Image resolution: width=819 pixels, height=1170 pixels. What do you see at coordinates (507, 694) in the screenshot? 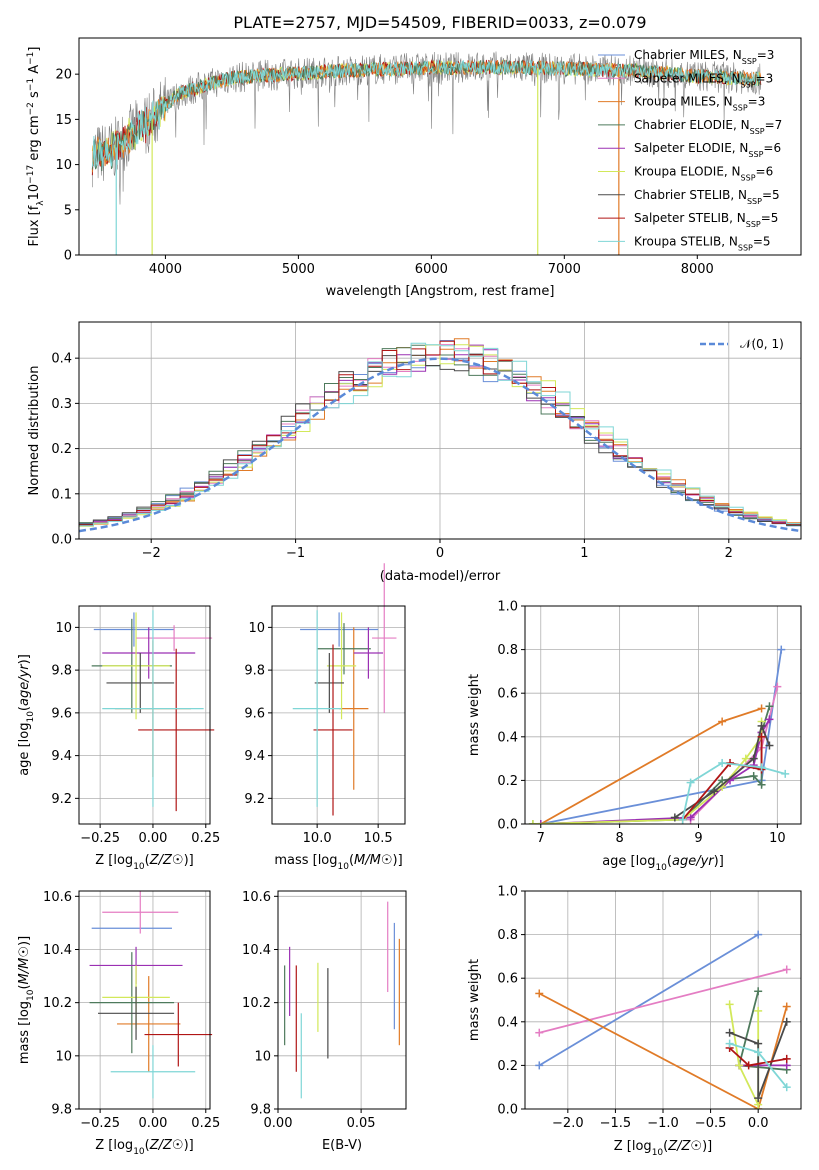
I see `y-tick-label: 0.6` at bounding box center [507, 694].